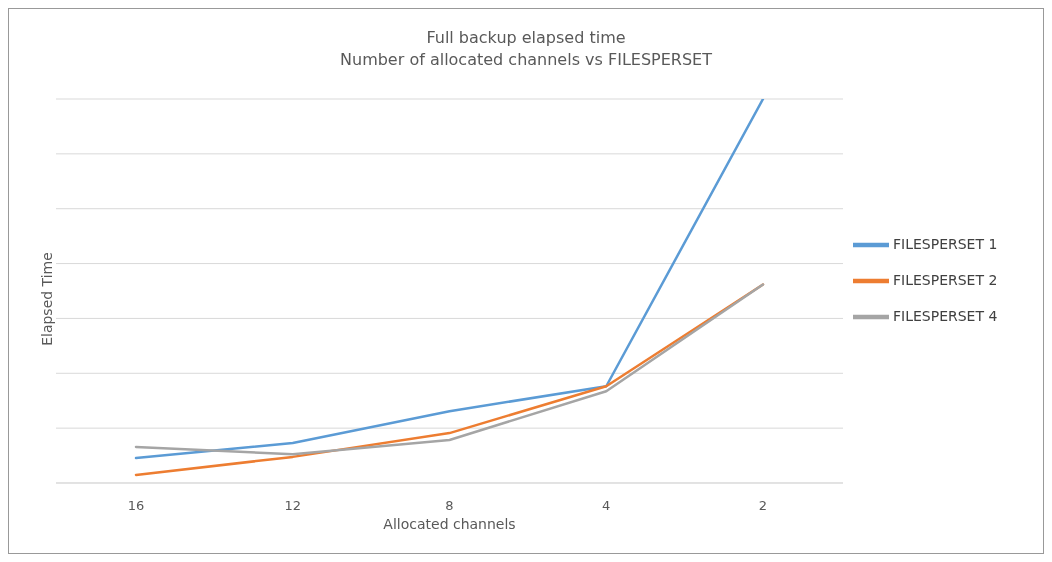  I want to click on x-tick-label: 16, so click(136, 506).